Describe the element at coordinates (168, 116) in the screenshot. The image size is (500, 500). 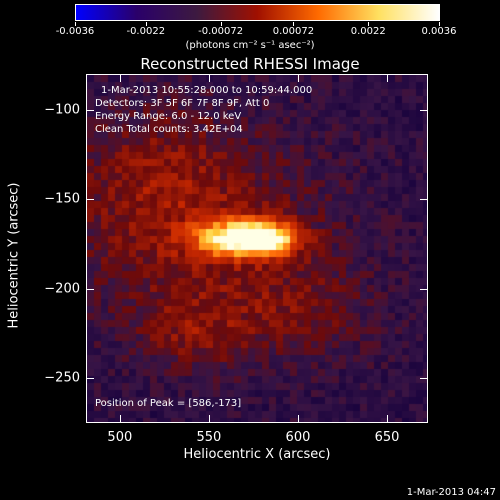
I see `energy-range-annotation: Energy Range: 6.0 - 12.0 keV` at that location.